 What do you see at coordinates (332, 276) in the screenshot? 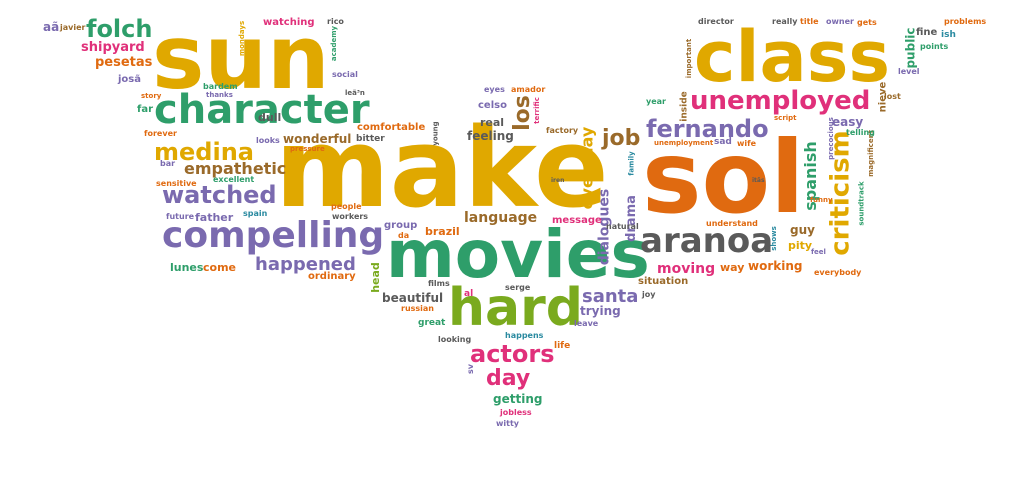
I see `word-ordinary: ordinary` at bounding box center [332, 276].